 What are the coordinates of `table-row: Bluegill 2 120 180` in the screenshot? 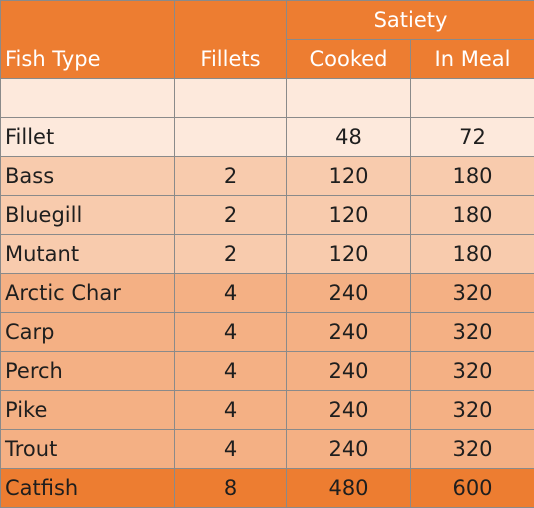 It's located at (267, 215).